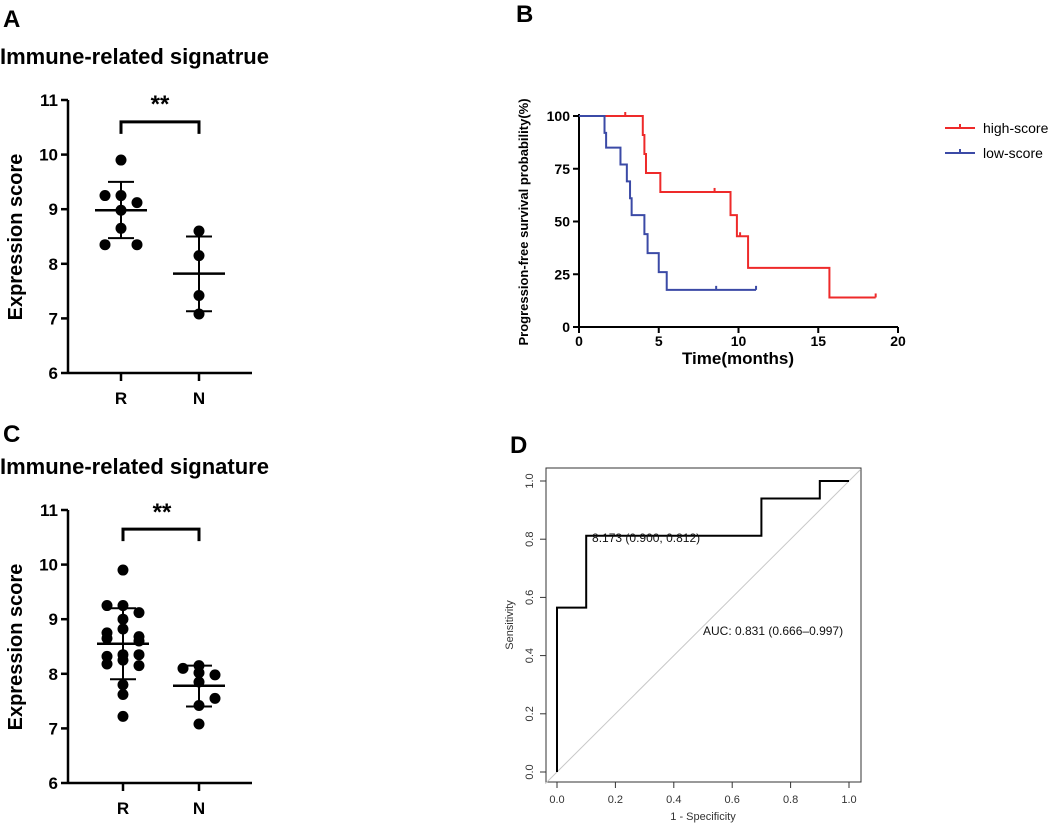 This screenshot has width=1062, height=824. I want to click on x-tick-label: 0.8, so click(790, 800).